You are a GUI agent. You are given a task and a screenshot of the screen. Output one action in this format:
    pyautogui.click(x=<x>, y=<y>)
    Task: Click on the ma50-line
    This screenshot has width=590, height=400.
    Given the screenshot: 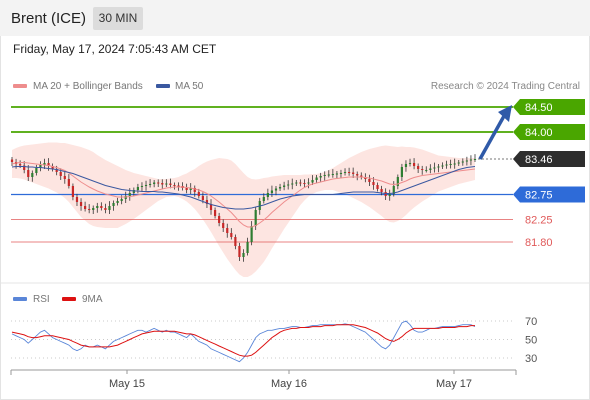 What is the action you would take?
    pyautogui.click(x=243, y=188)
    